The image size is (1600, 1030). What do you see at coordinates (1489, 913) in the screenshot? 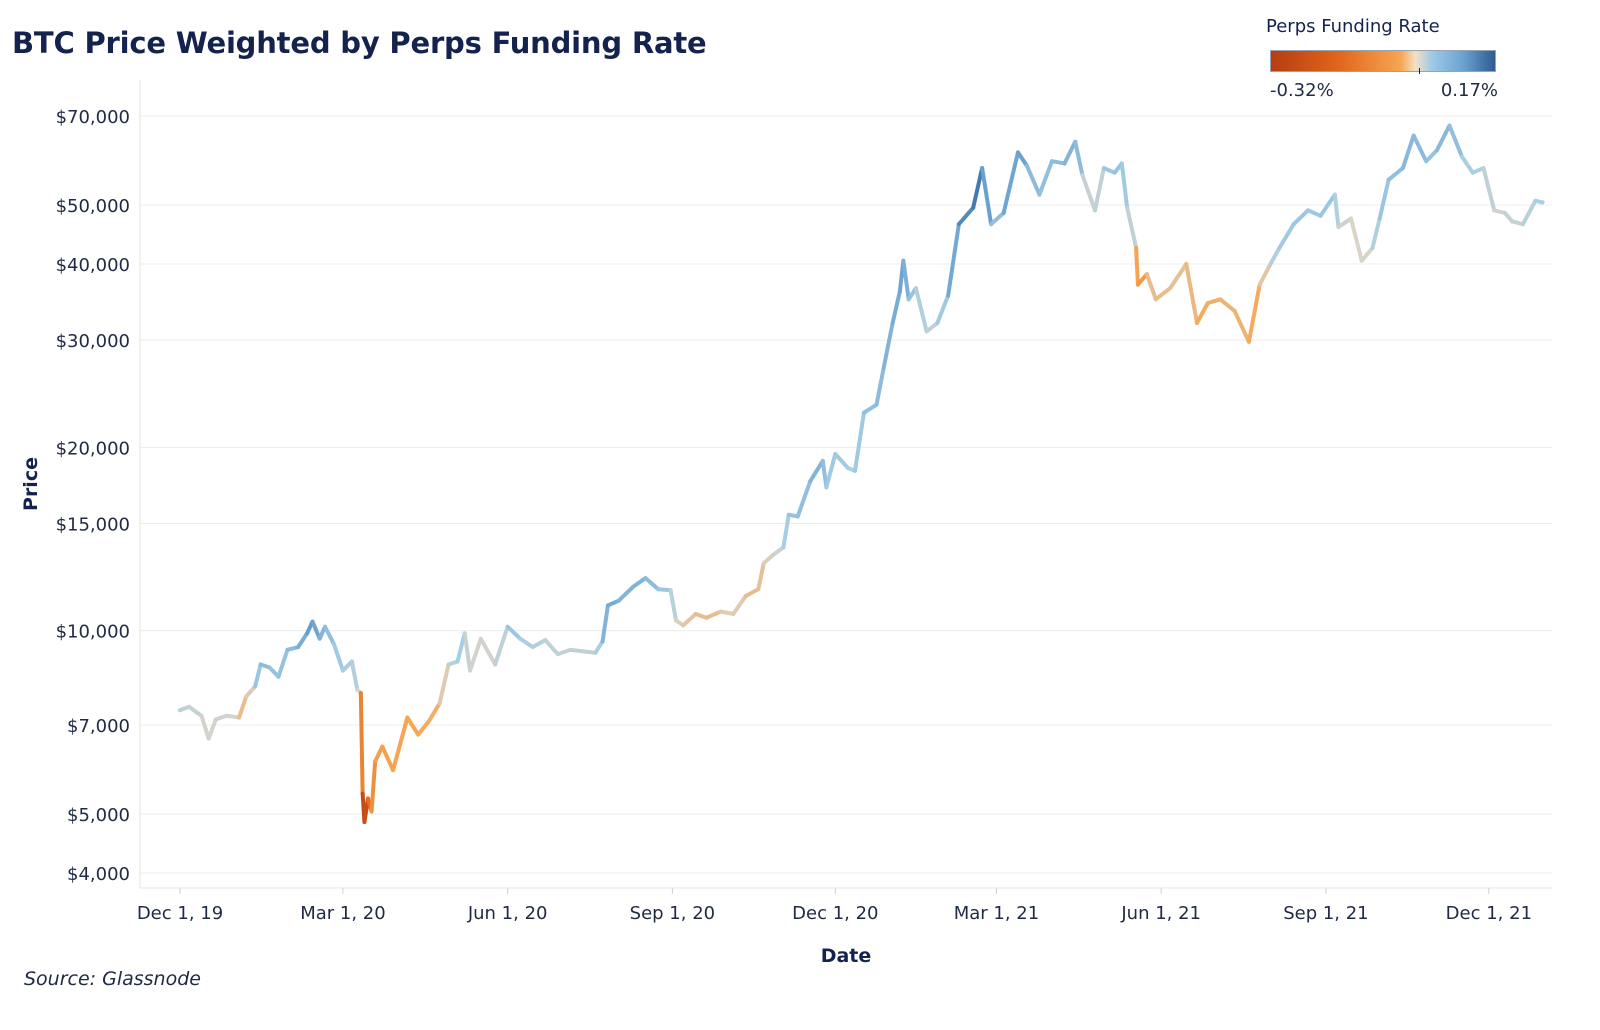
I see `x-tick-label: Dec 1, 21` at bounding box center [1489, 913].